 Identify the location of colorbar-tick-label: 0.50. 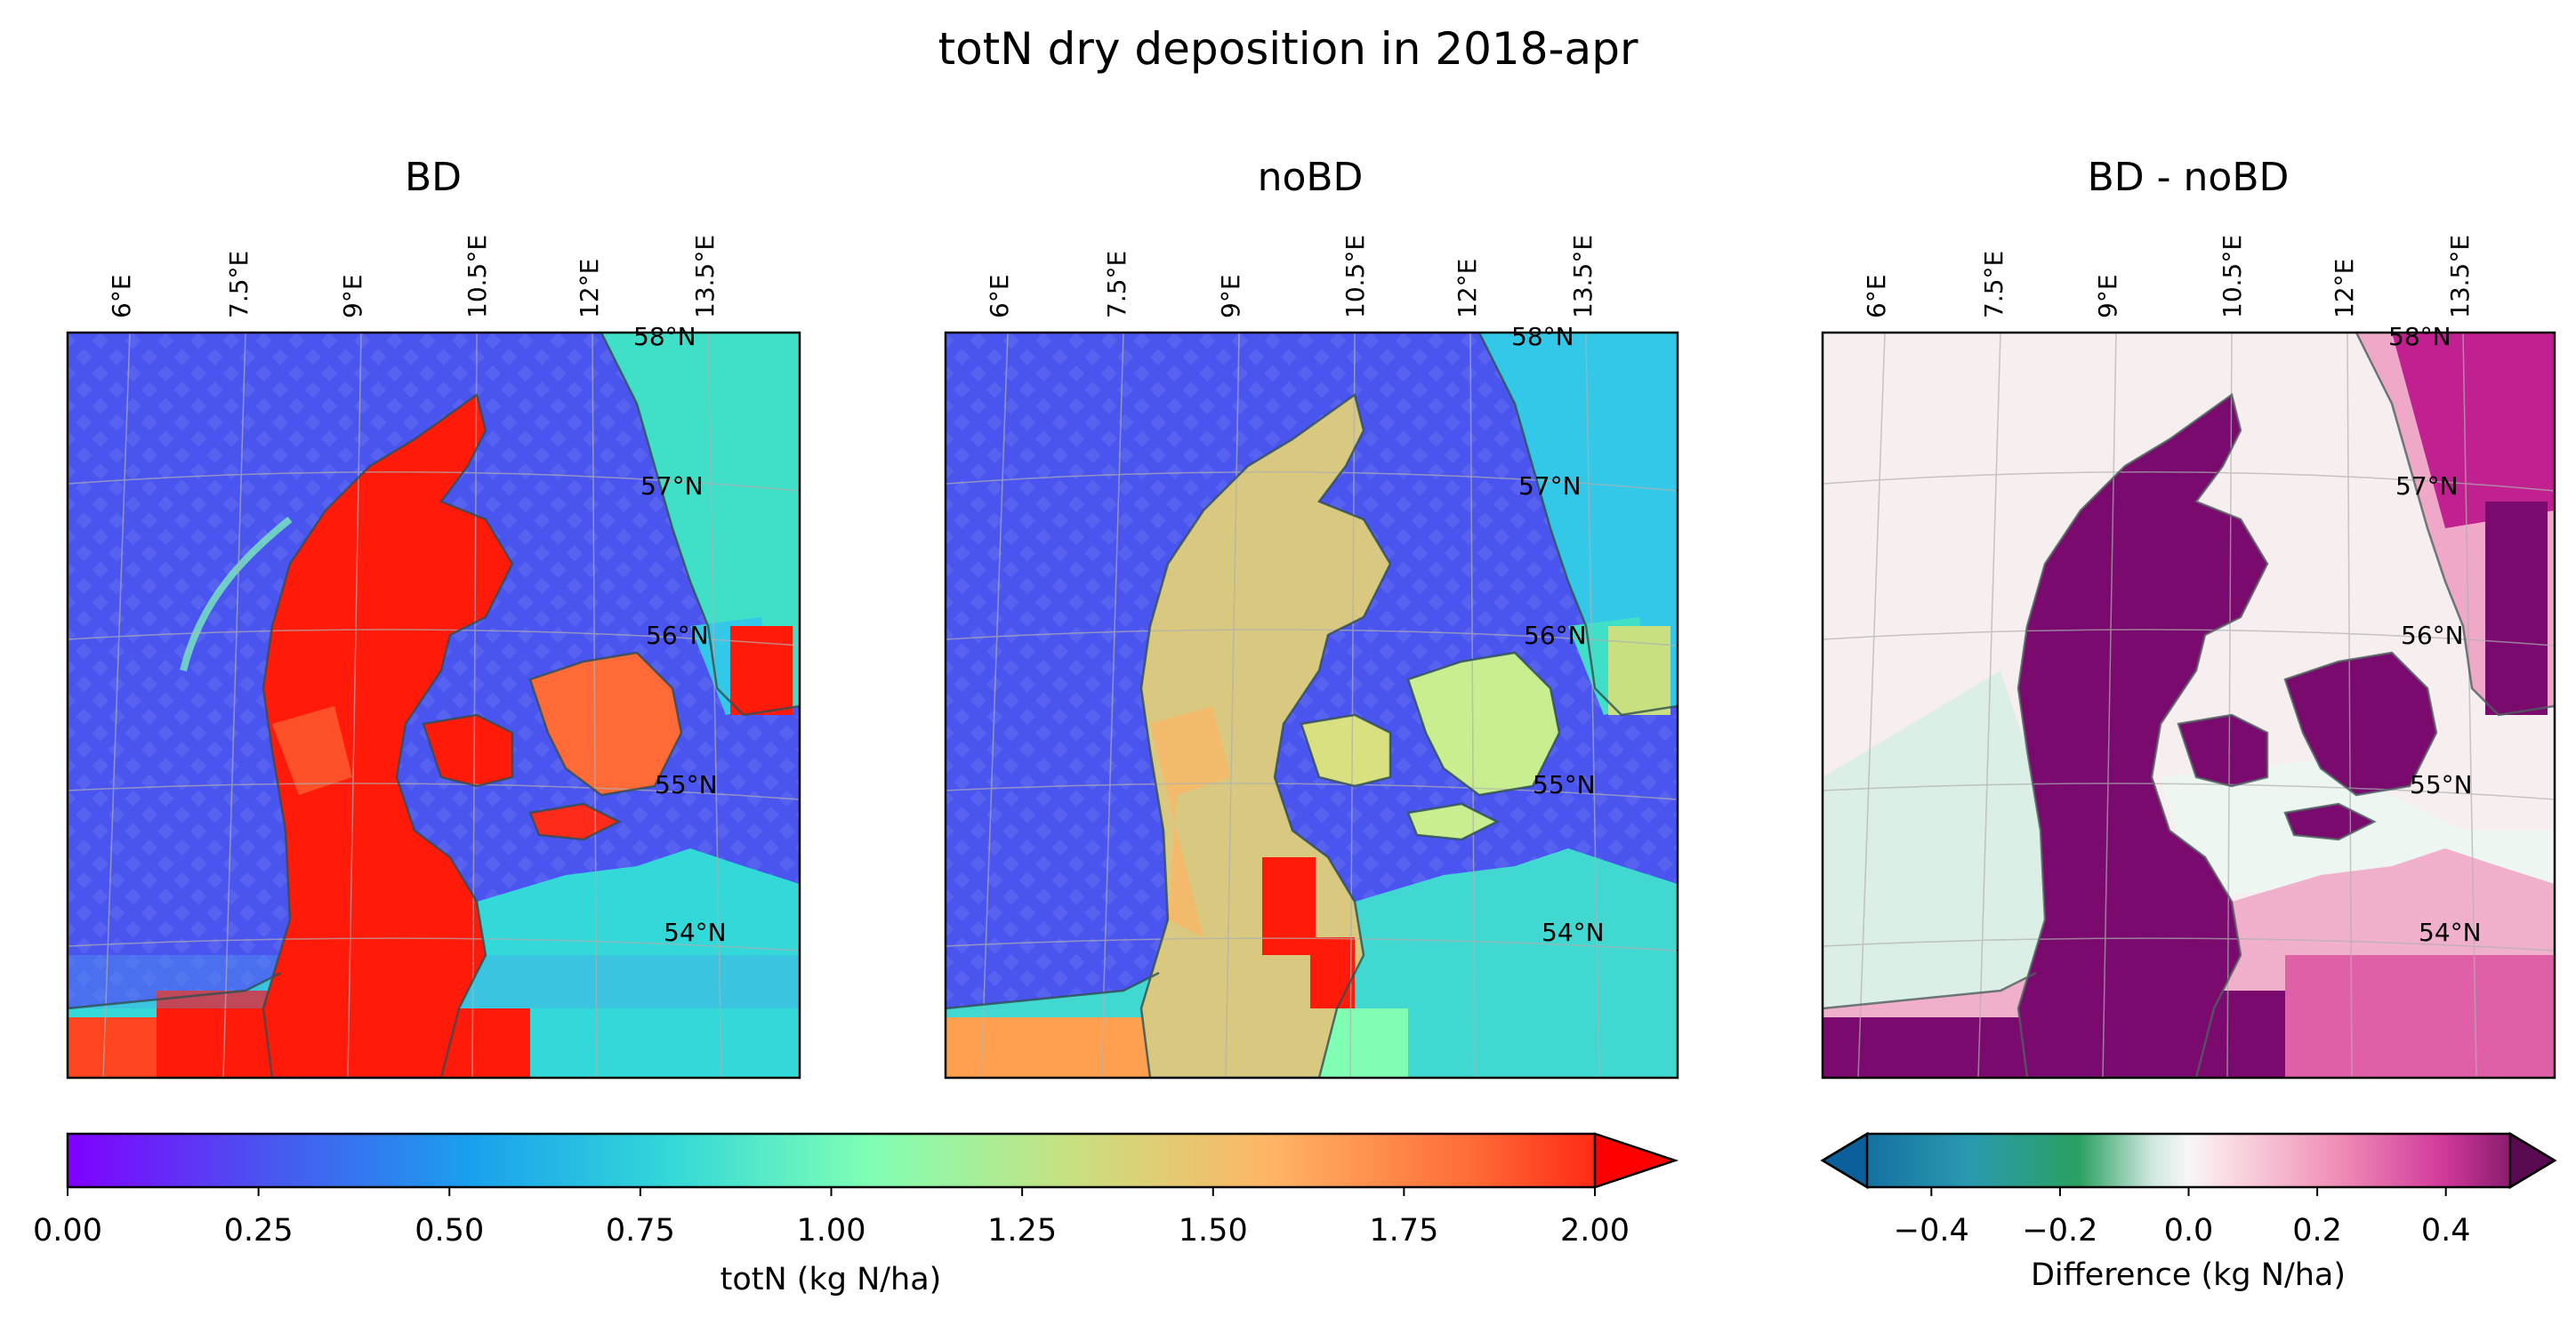
(449, 1231).